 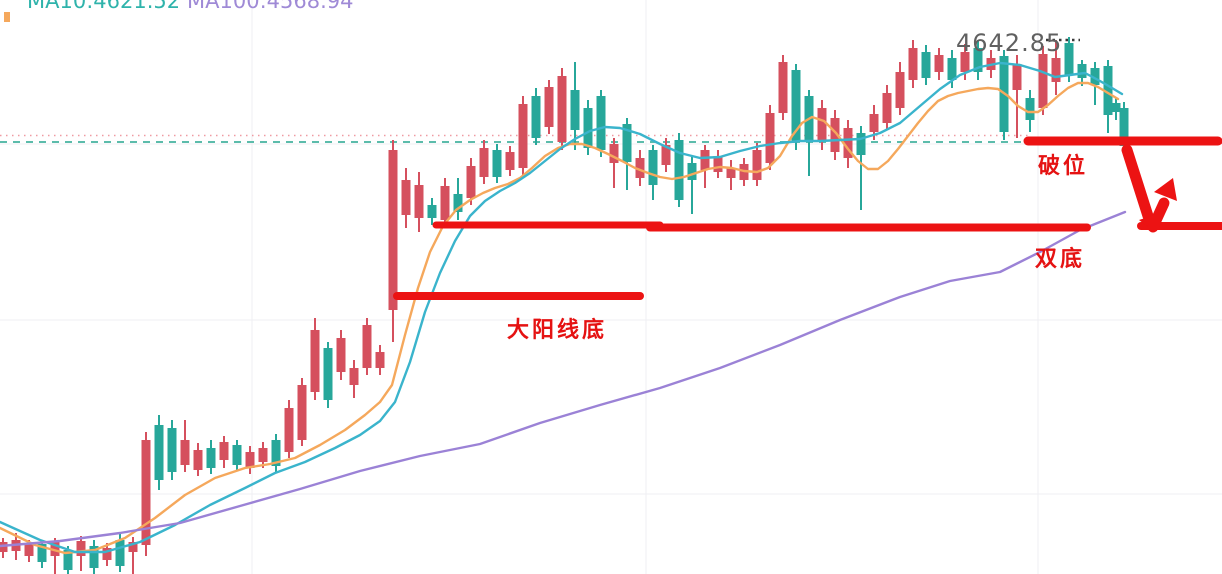 I want to click on ma100-value-label: MA100:4568.94, so click(x=270, y=6).